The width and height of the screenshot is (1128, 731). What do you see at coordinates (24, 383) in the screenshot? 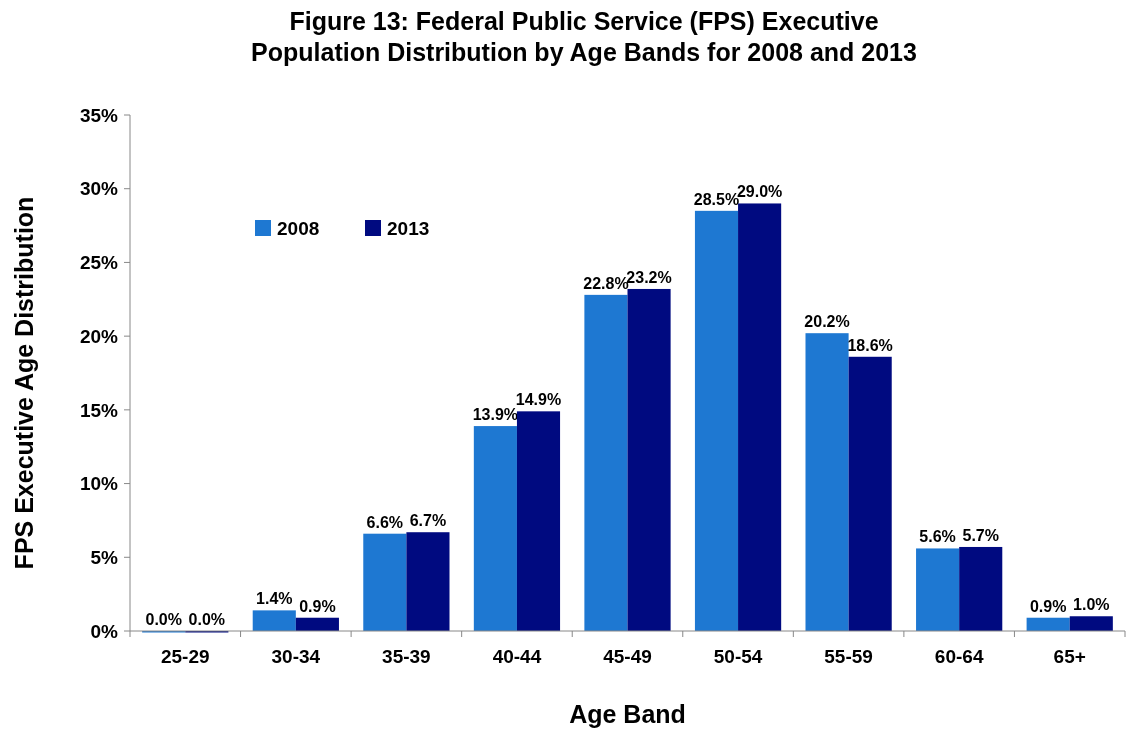
I see `y-axis-title: FPS Executive Age Distribution` at bounding box center [24, 383].